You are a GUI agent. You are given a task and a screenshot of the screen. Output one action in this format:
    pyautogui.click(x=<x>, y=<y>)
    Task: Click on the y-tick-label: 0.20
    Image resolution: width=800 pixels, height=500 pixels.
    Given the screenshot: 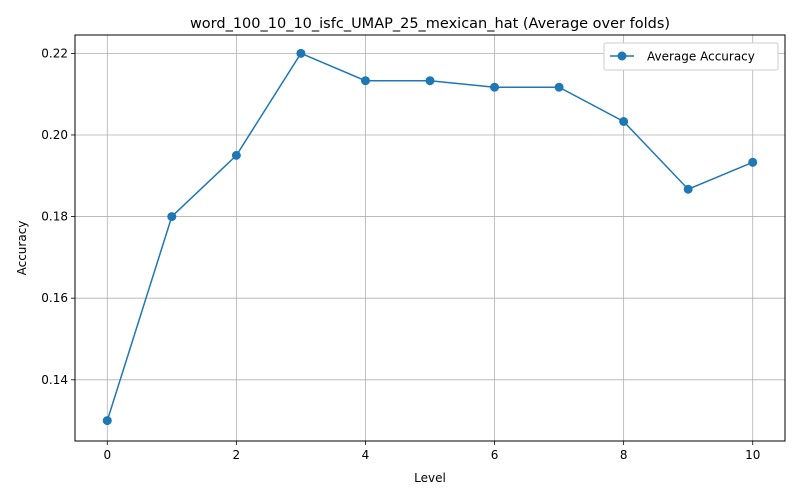 What is the action you would take?
    pyautogui.click(x=54, y=135)
    